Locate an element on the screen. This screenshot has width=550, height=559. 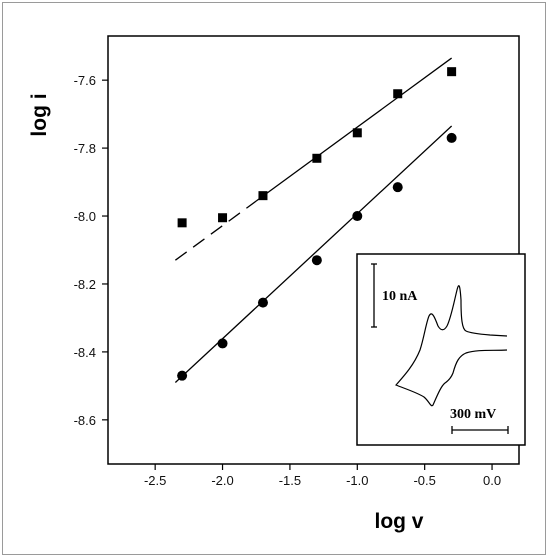
inset-potential-scale-label: 300 mV is located at coordinates (473, 414).